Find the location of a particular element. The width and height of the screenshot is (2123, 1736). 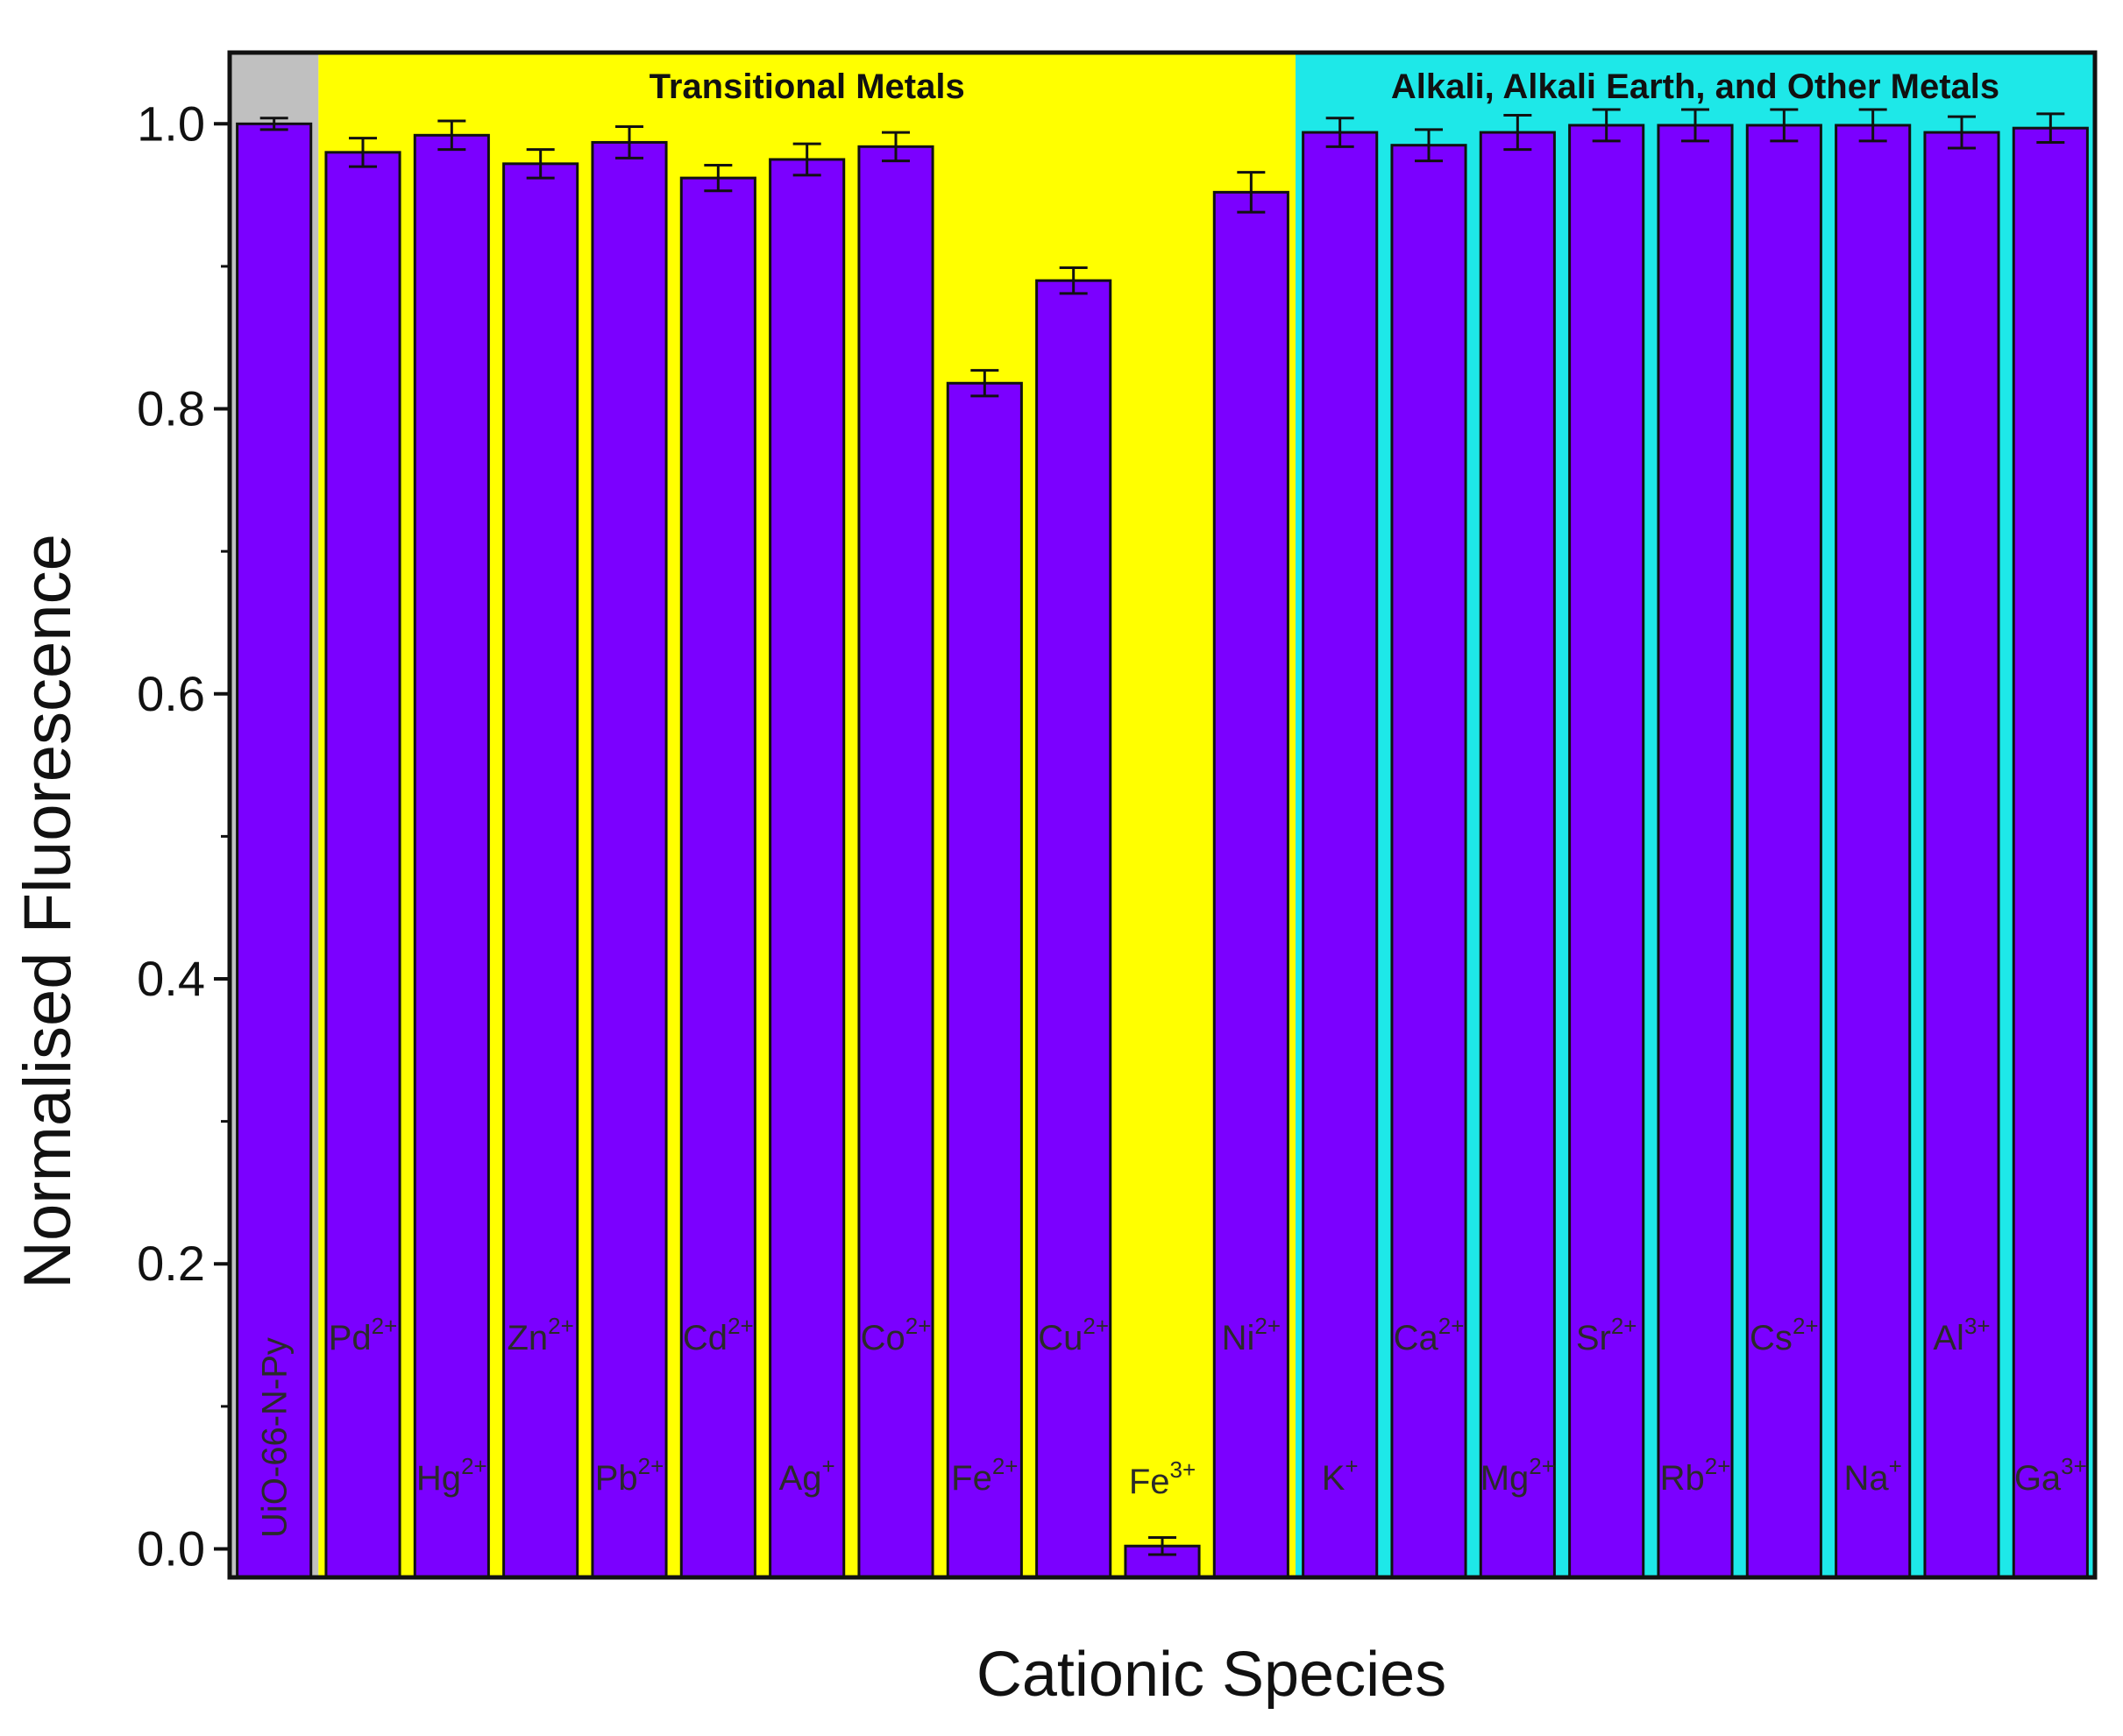

region-label-transition: Transitional Metals is located at coordinates (807, 86).